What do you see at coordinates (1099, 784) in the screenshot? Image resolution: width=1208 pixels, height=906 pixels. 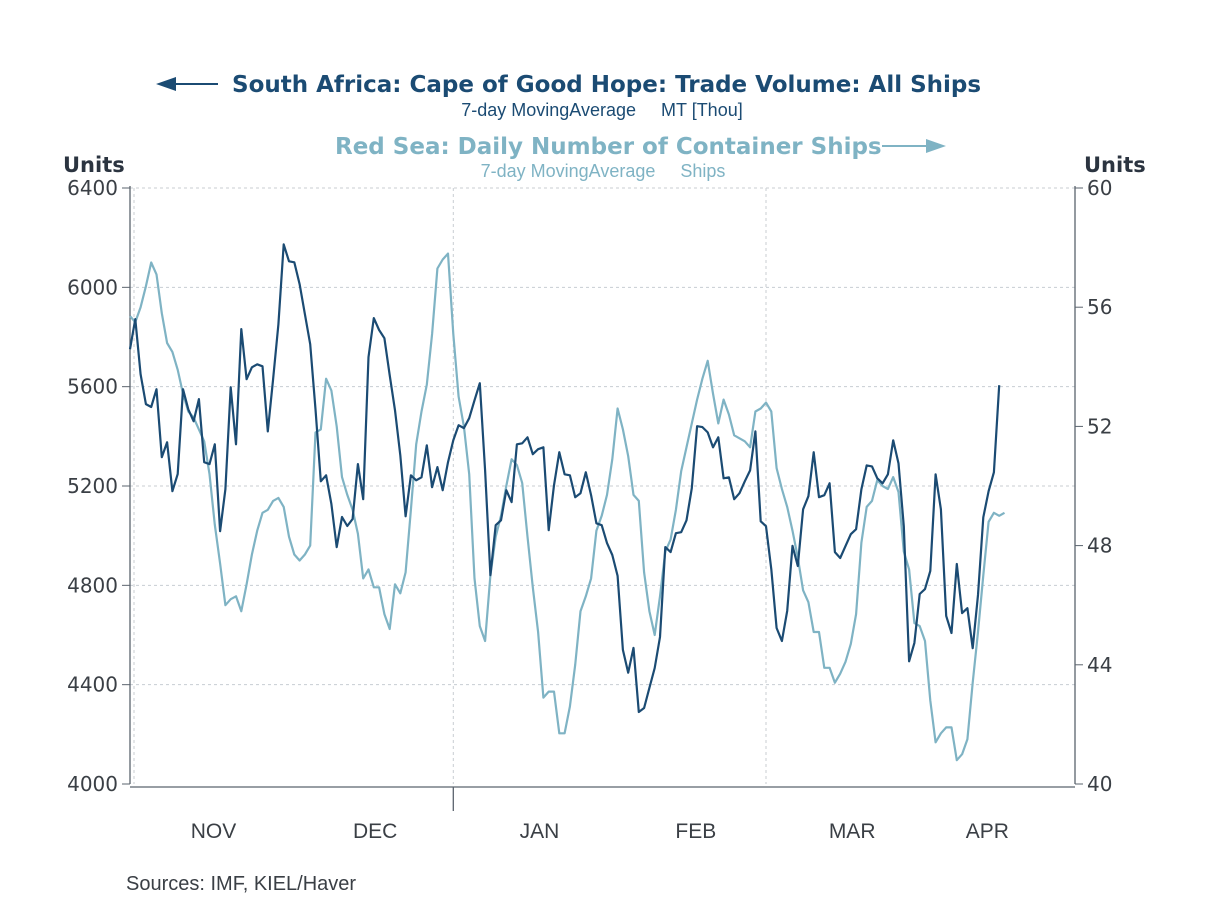 I see `right-tick-label: 40` at bounding box center [1099, 784].